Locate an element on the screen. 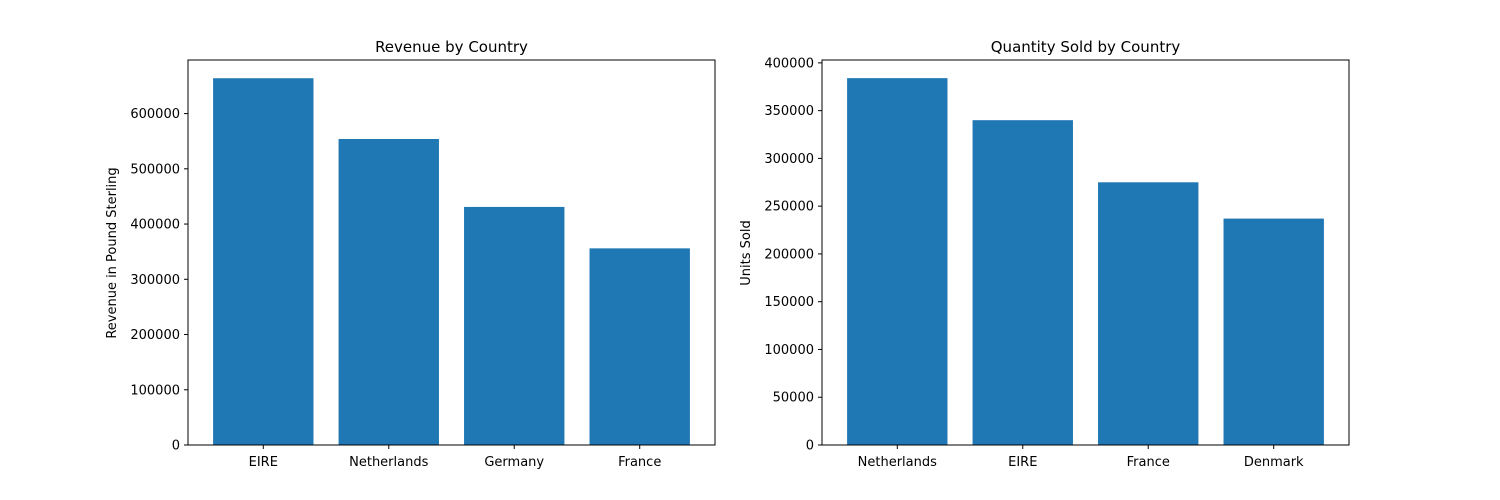  y-tick-label: 250000 is located at coordinates (789, 207).